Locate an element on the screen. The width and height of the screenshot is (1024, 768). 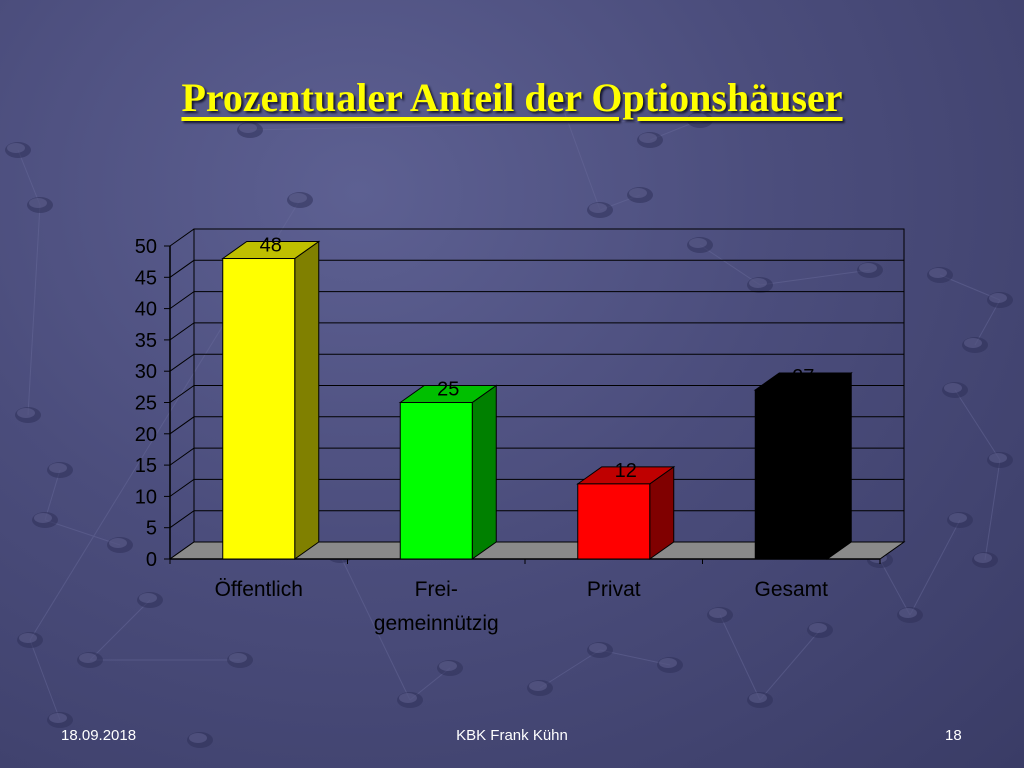
data-label: 48 is located at coordinates (271, 246).